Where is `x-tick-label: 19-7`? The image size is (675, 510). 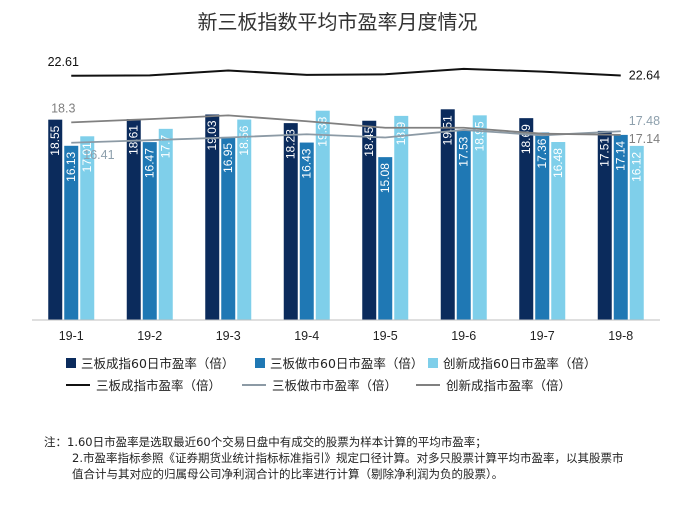
x-tick-label: 19-7 is located at coordinates (542, 336).